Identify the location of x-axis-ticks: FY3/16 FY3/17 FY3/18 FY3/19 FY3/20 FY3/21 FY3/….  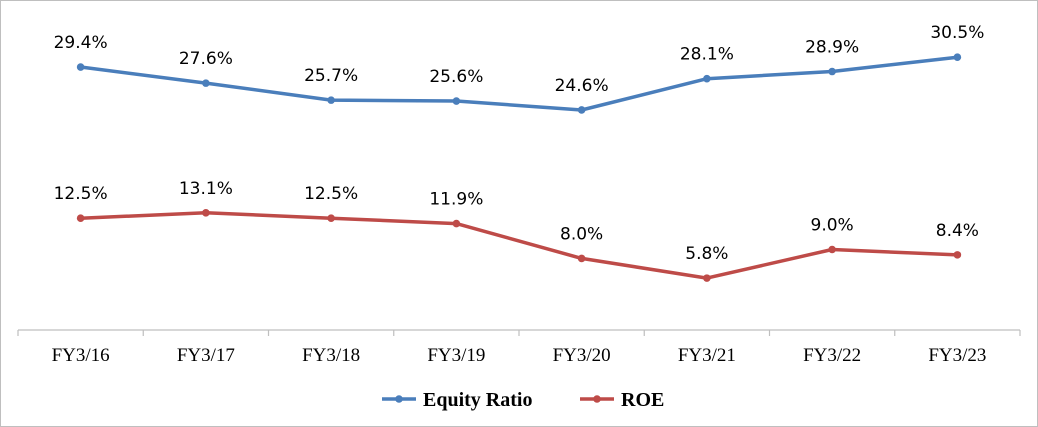
(519, 348).